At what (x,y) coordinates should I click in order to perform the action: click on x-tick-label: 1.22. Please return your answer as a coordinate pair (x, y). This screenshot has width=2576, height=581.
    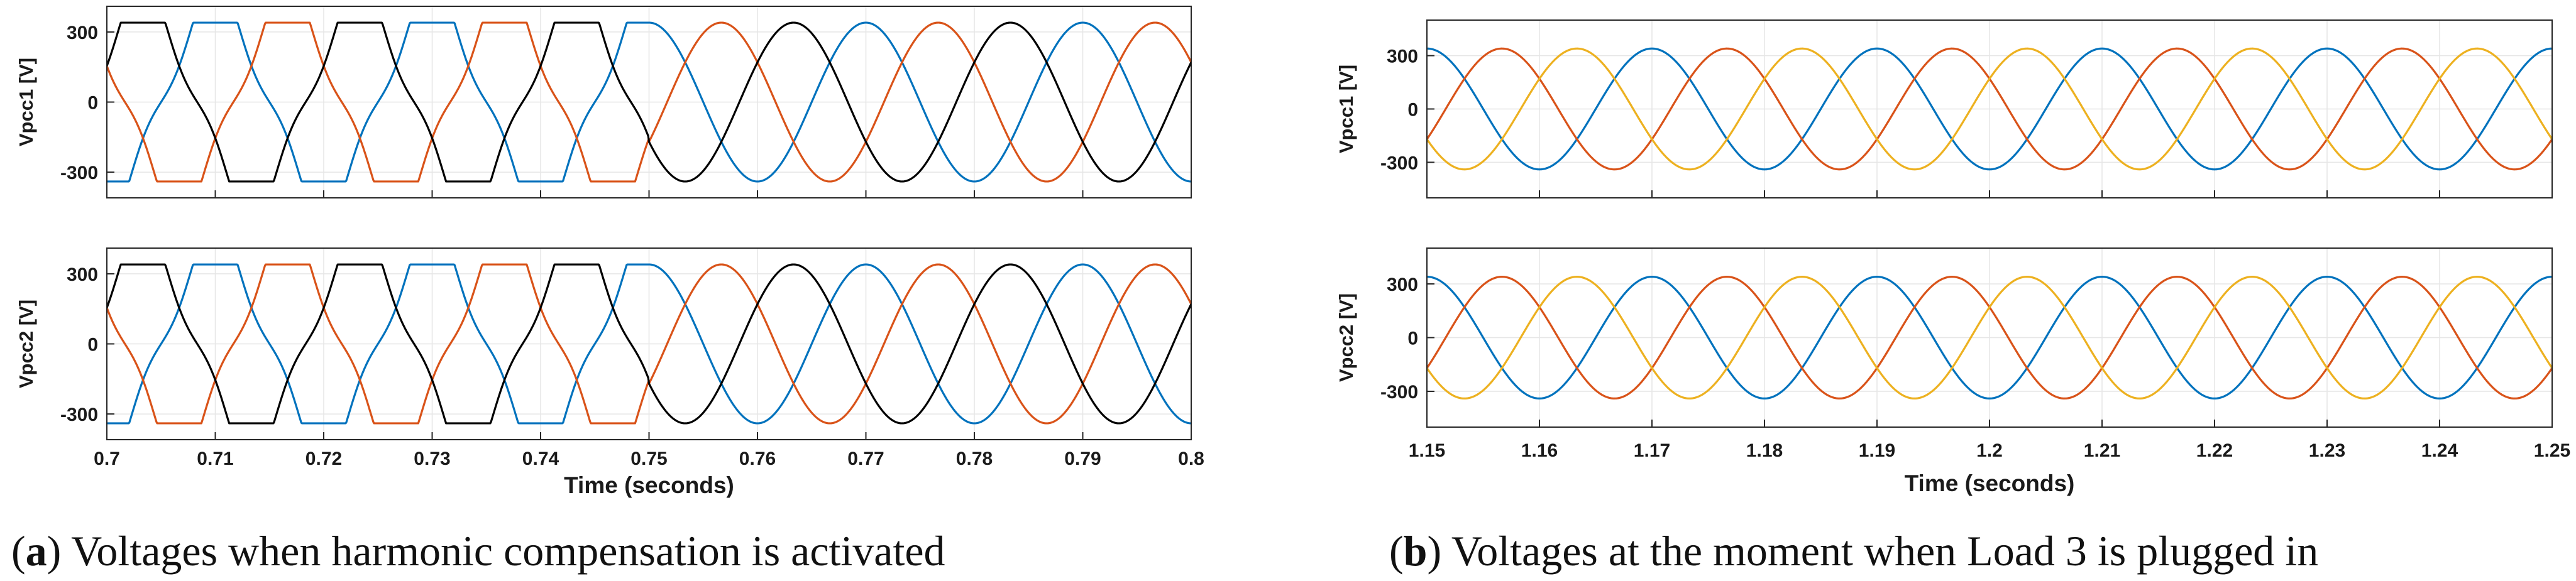
    Looking at the image, I should click on (2214, 450).